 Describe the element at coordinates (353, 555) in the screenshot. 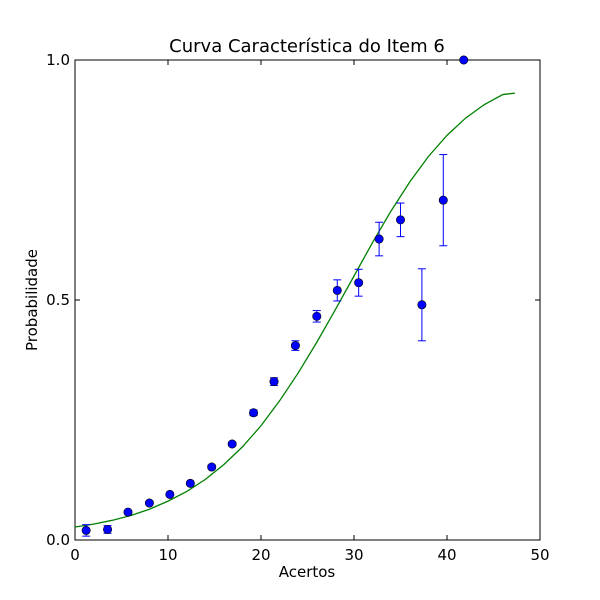

I see `x-tick-label: 30` at that location.